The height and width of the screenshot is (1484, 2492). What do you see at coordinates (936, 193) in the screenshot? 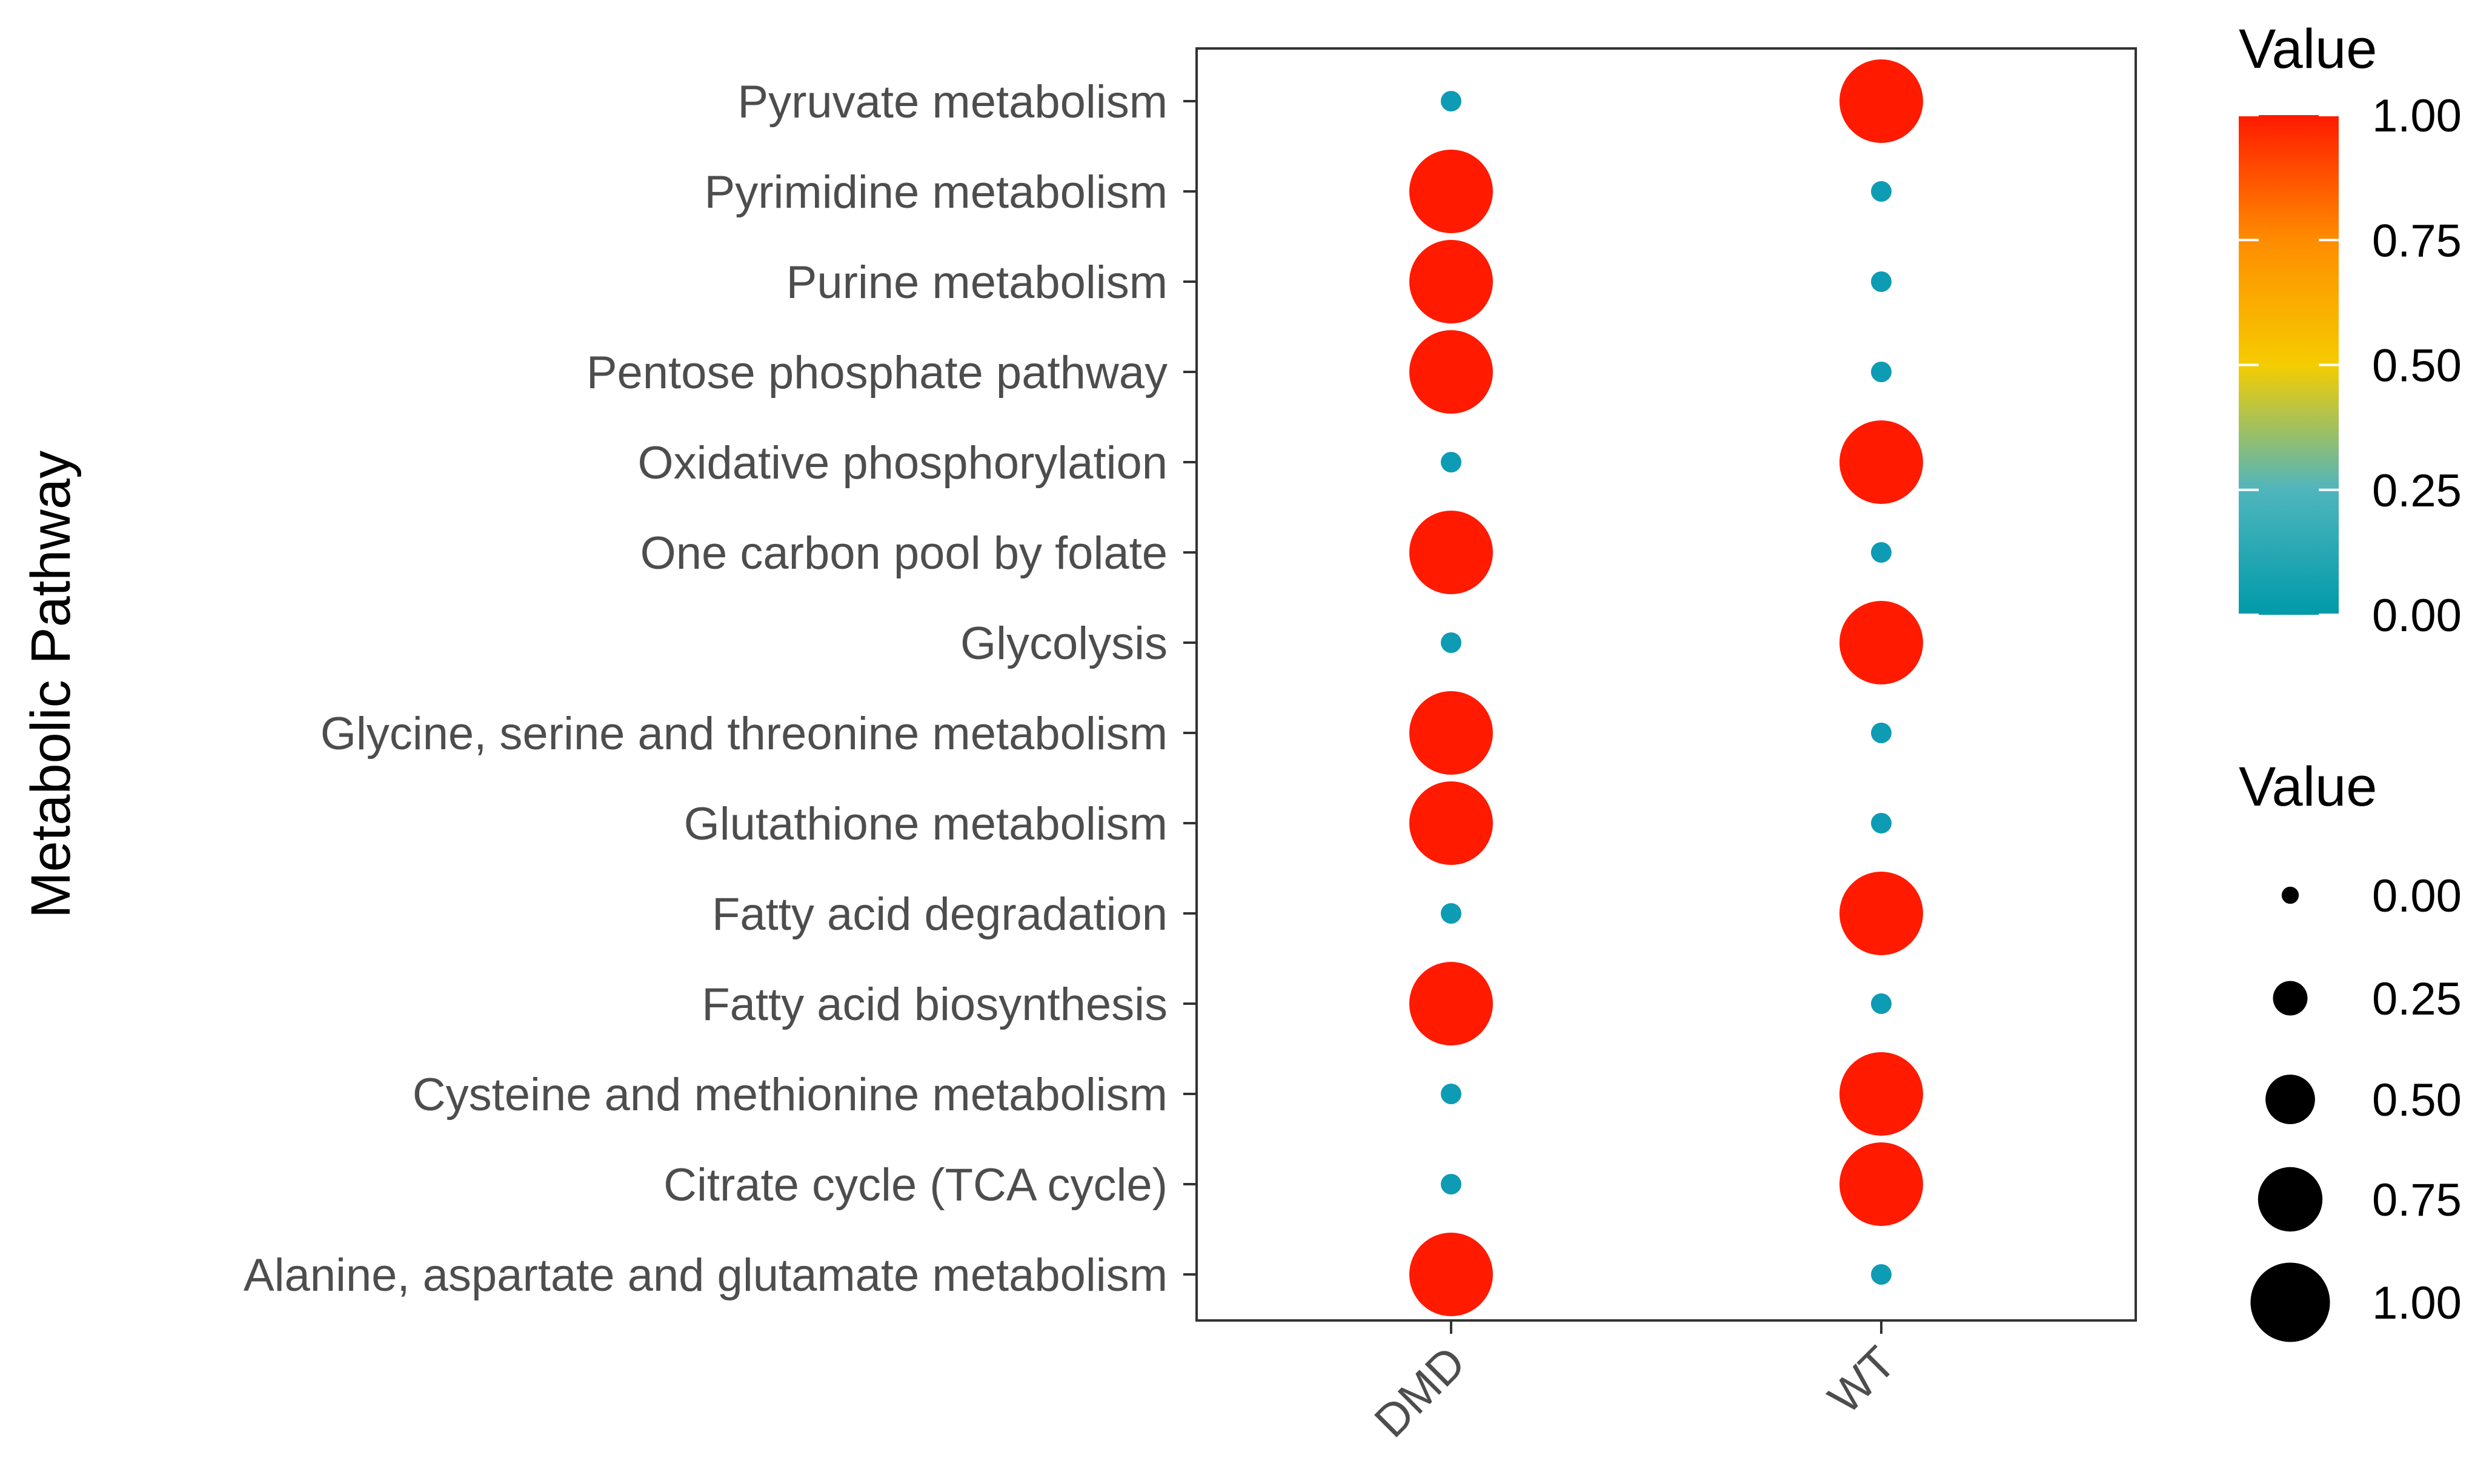
I see `y-tick-label: Pyrimidine metabolism` at bounding box center [936, 193].